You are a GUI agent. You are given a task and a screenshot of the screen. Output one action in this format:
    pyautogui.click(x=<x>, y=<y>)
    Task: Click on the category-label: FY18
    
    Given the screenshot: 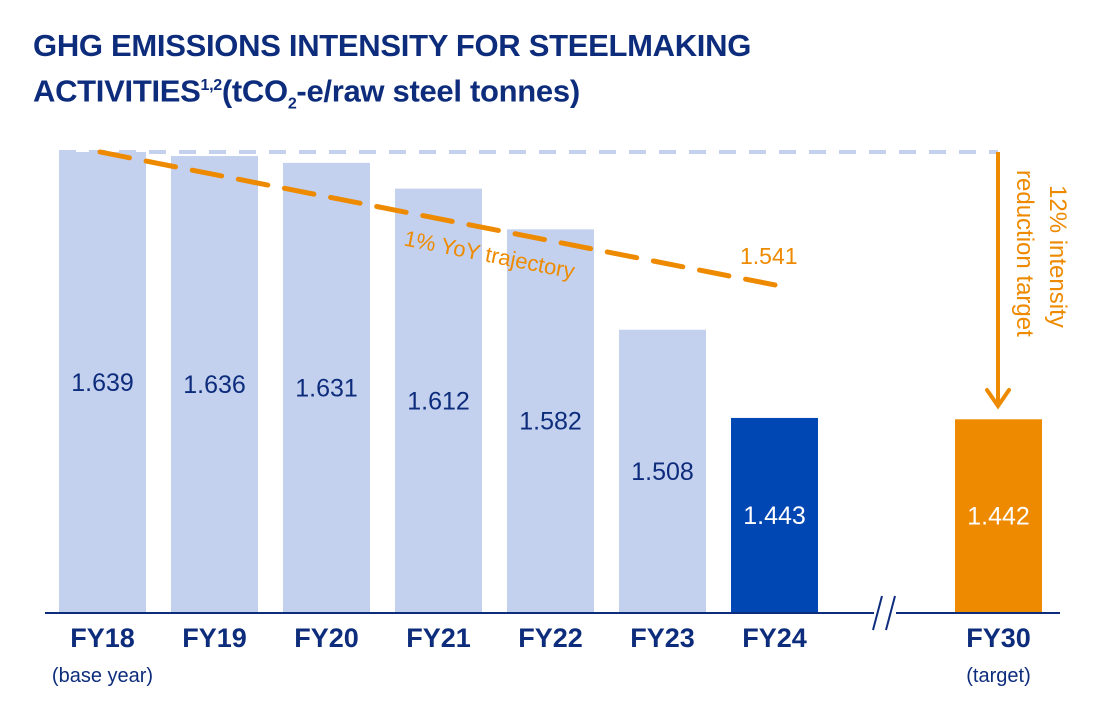 What is the action you would take?
    pyautogui.click(x=102, y=638)
    